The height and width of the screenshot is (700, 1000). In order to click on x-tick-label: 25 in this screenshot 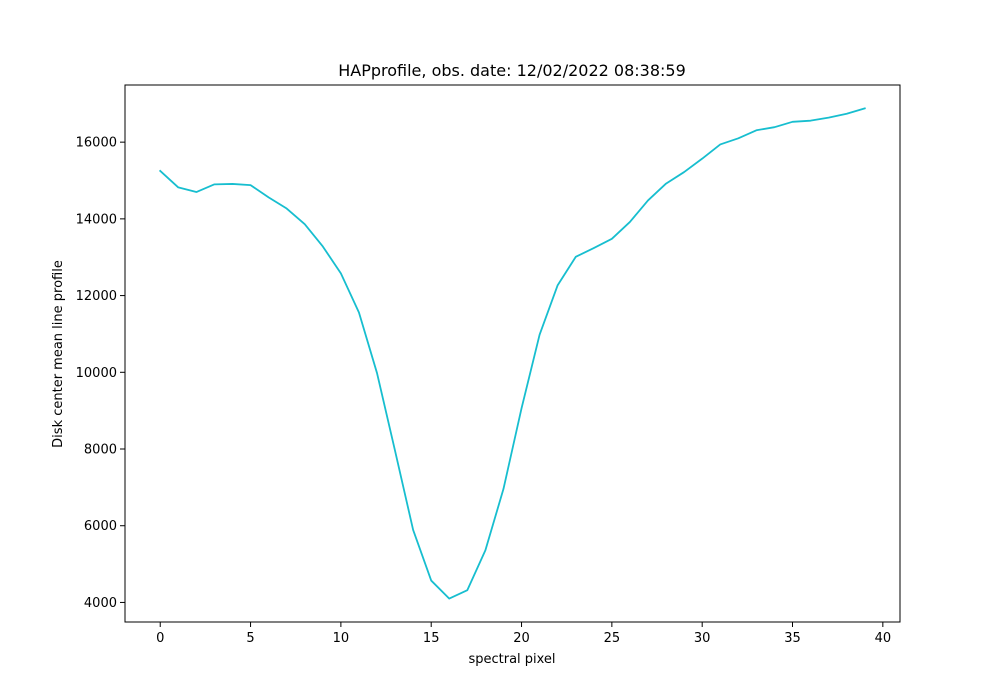, I will do `click(612, 638)`.